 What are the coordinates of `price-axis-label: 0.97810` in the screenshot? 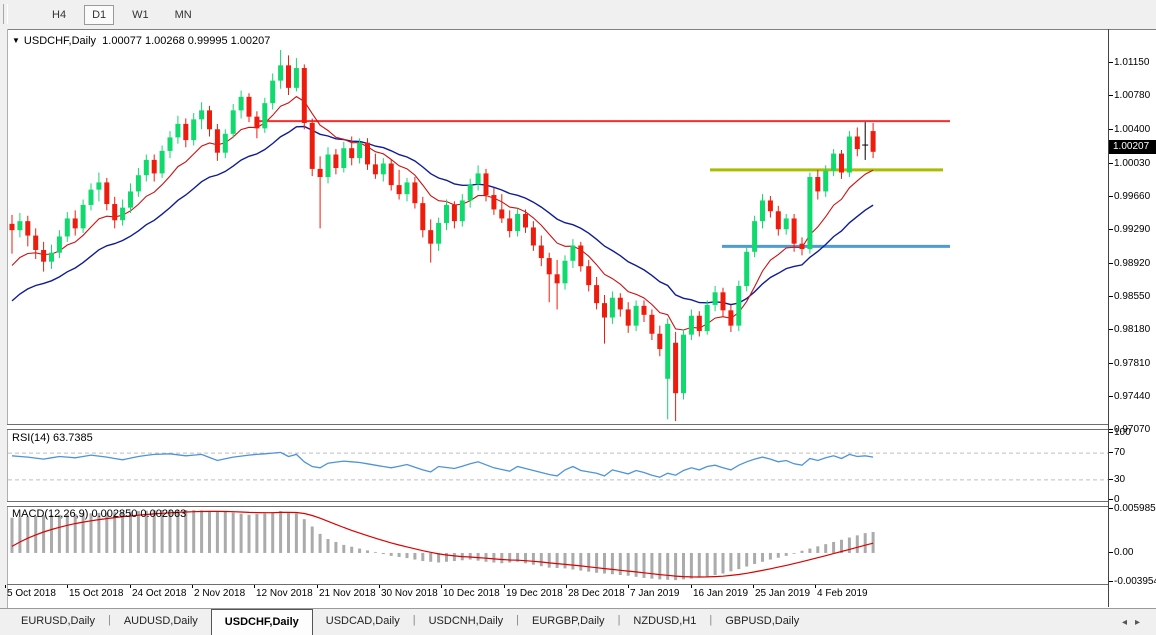 It's located at (1132, 363).